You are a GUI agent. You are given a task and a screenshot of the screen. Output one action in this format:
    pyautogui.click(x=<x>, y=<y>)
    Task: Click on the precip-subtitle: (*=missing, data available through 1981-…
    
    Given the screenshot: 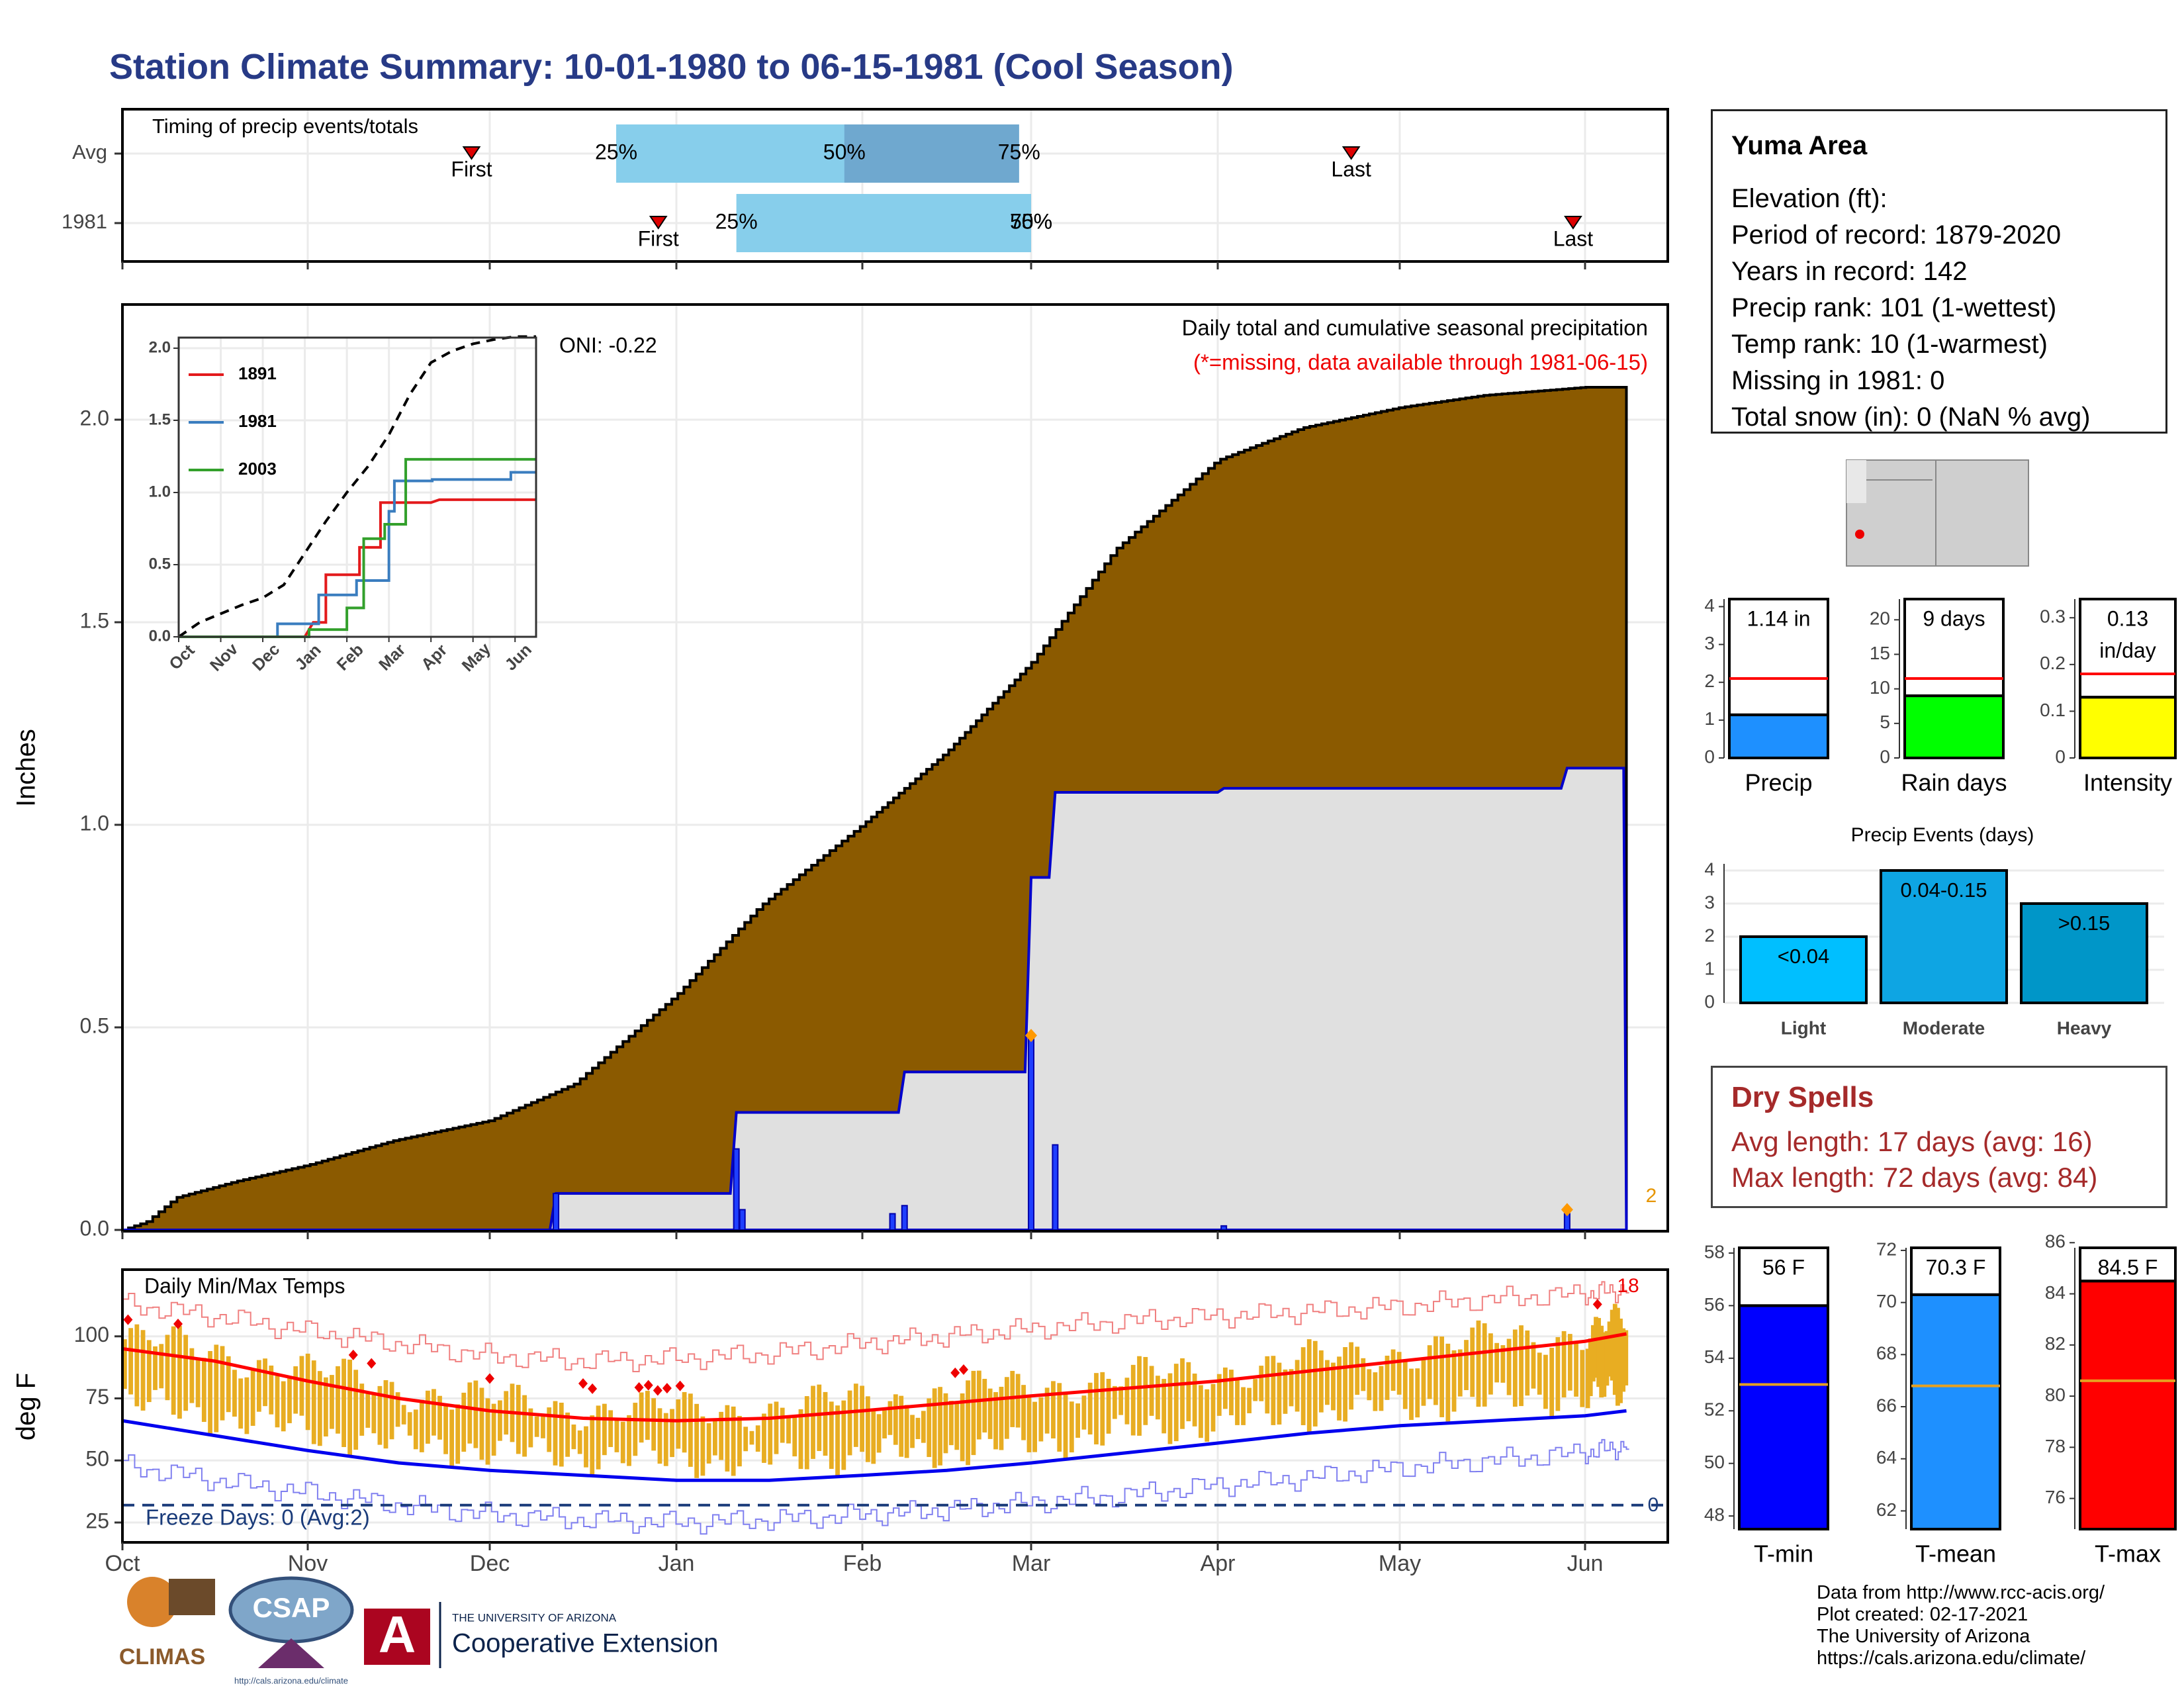 What is the action you would take?
    pyautogui.click(x=1420, y=362)
    